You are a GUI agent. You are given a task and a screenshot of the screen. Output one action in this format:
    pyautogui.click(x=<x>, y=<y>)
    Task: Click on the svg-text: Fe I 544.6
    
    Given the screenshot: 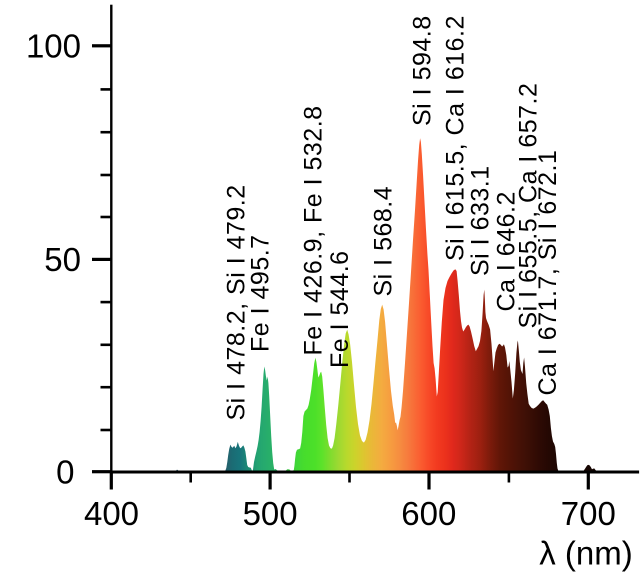 What is the action you would take?
    pyautogui.click(x=340, y=309)
    